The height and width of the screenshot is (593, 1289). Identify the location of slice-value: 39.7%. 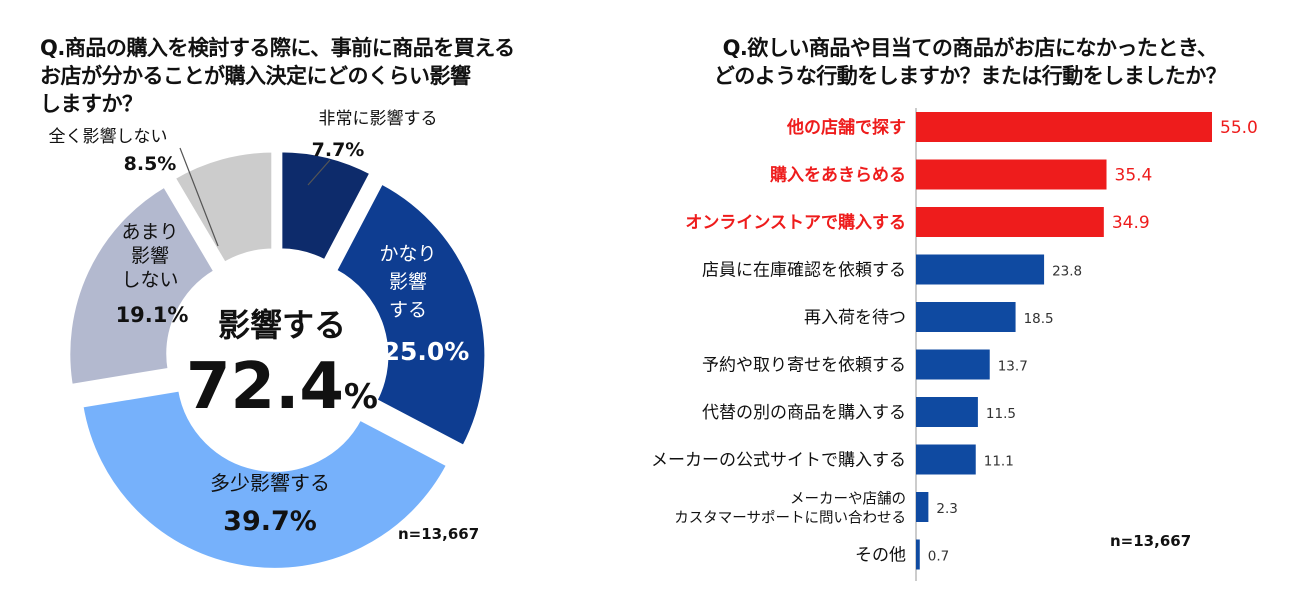
(270, 521).